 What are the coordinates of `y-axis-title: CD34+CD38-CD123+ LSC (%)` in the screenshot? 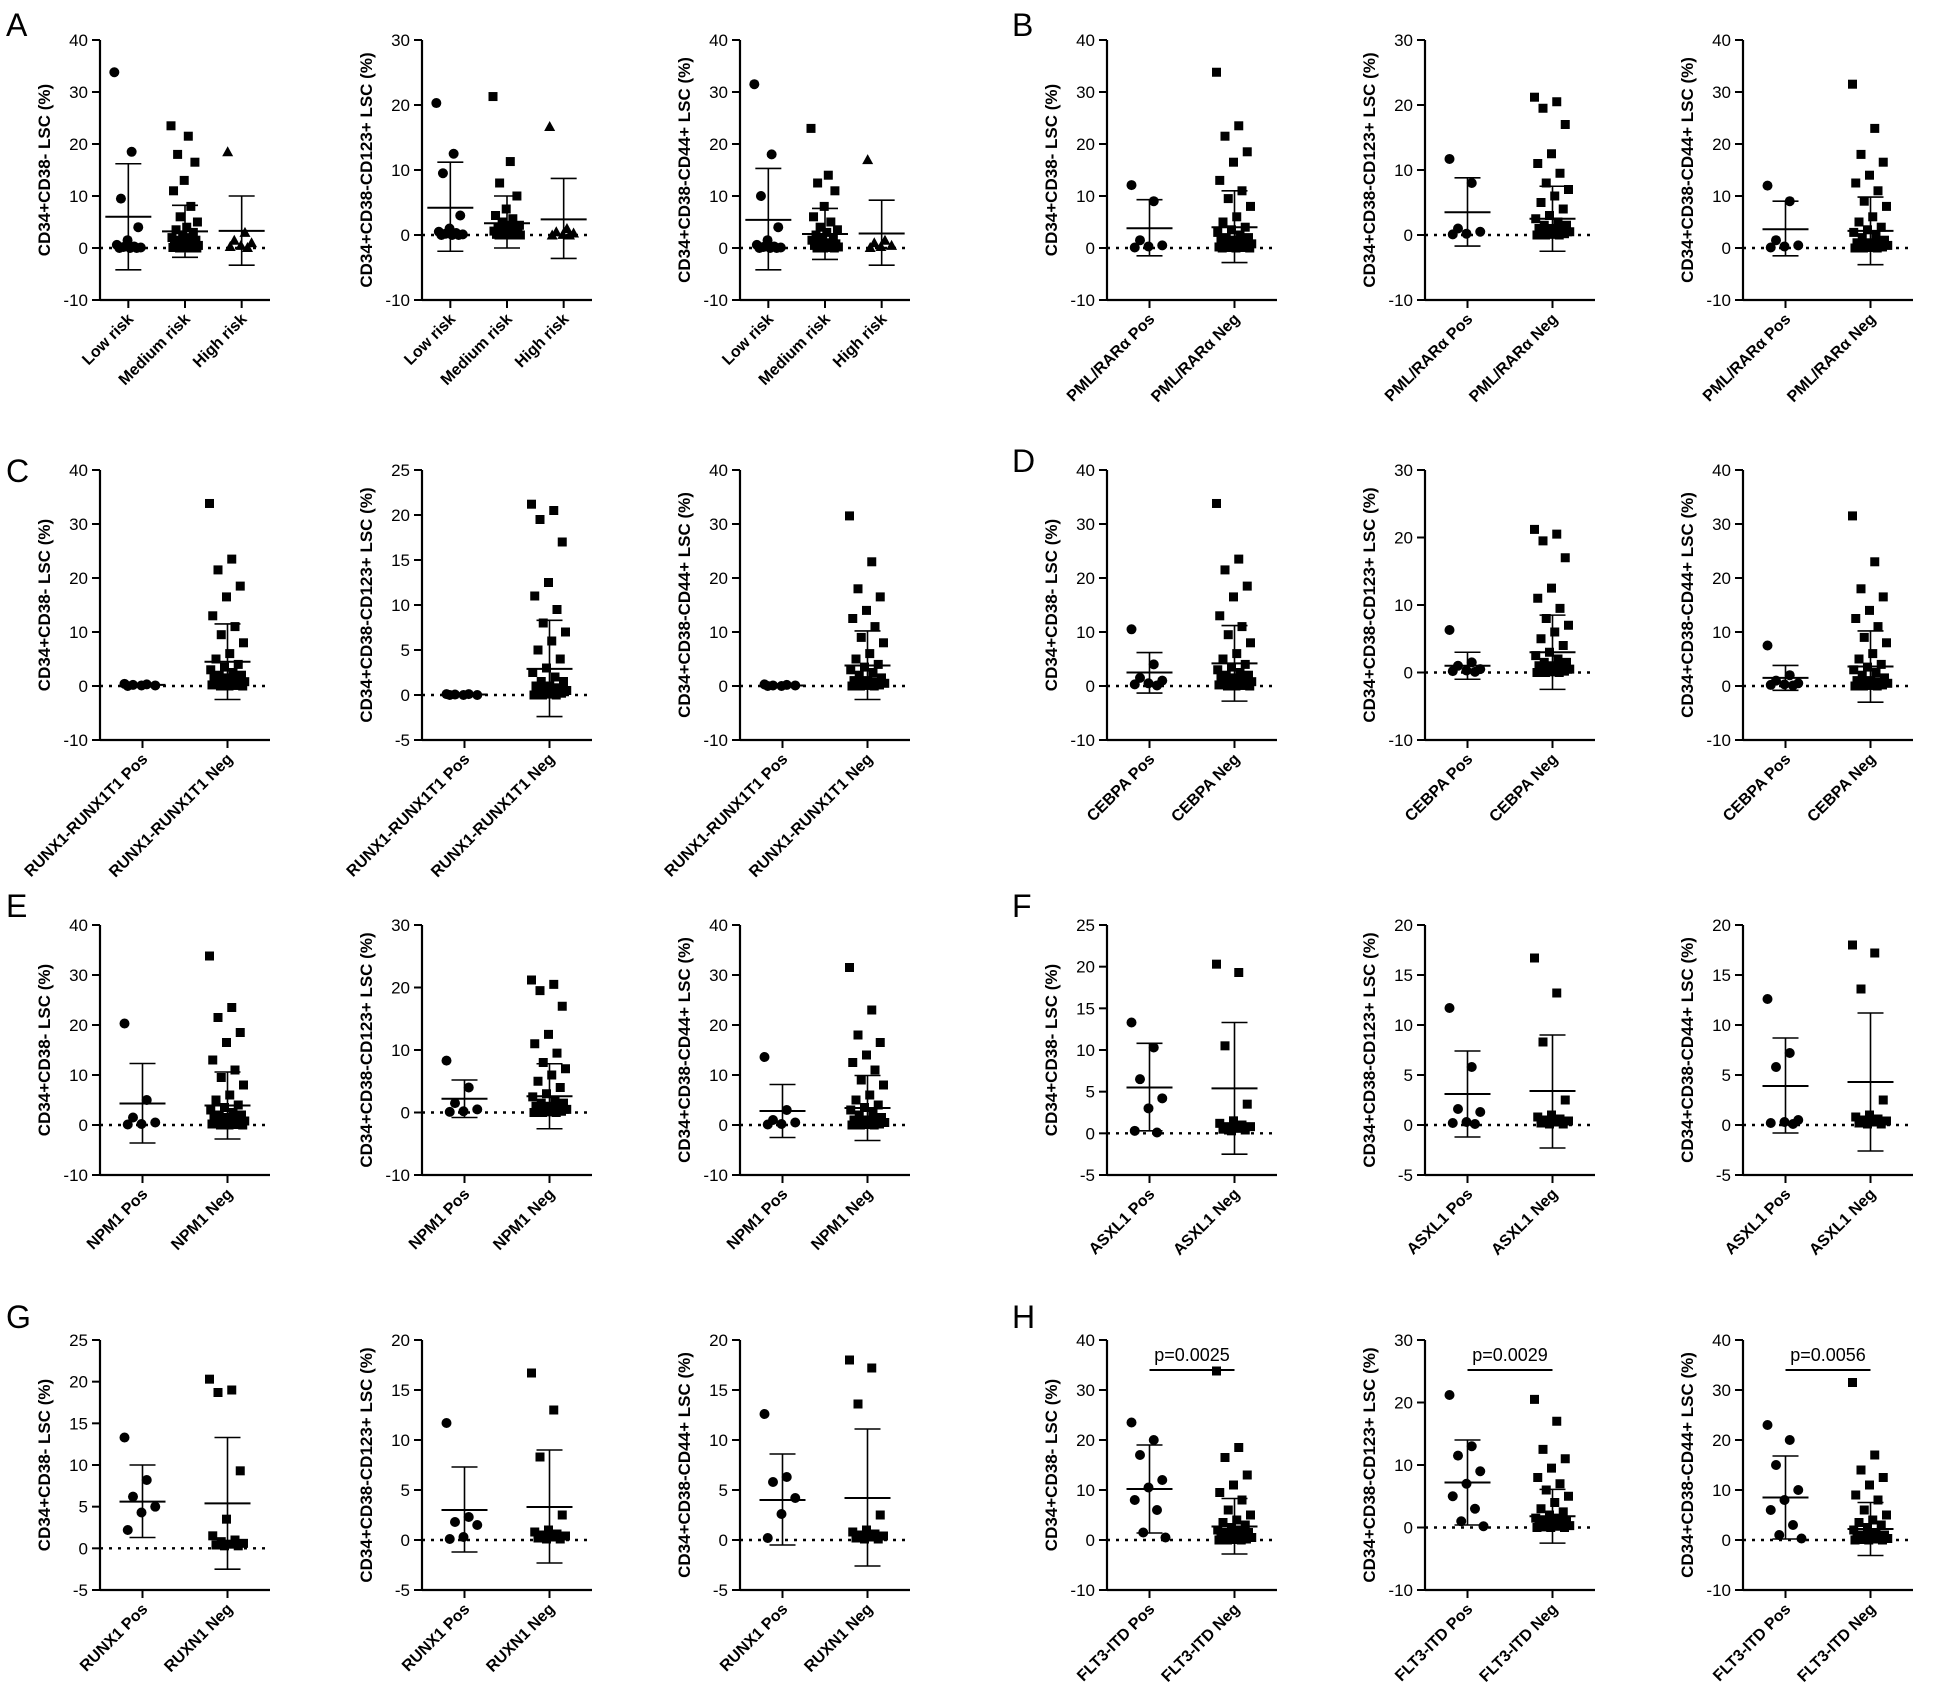 It's located at (366, 1049).